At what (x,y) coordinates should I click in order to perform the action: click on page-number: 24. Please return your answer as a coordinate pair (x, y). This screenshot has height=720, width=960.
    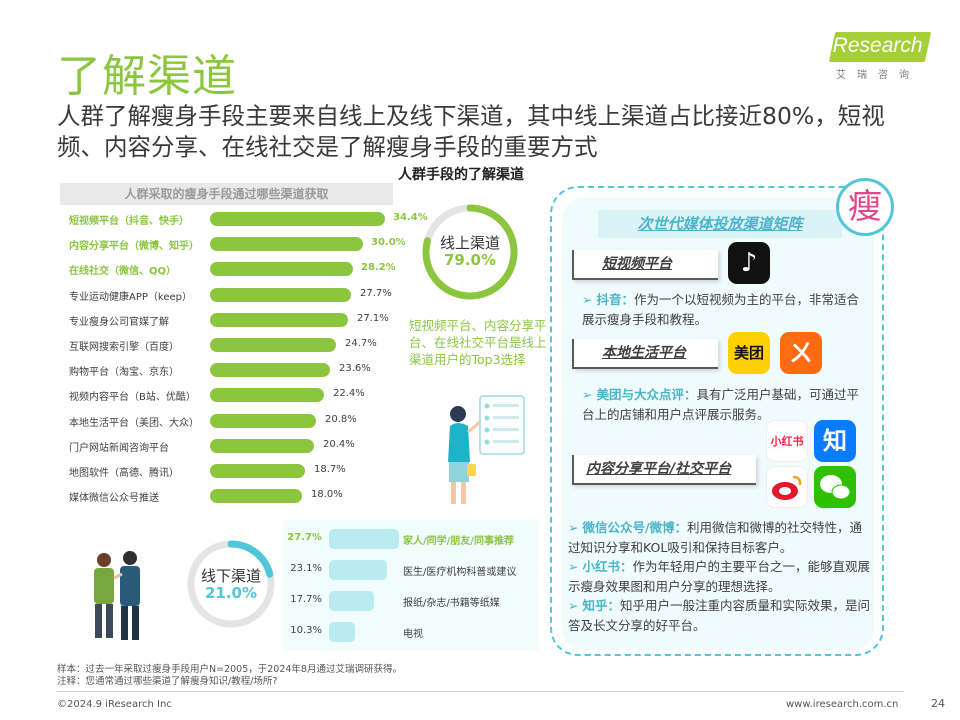
    Looking at the image, I should click on (938, 703).